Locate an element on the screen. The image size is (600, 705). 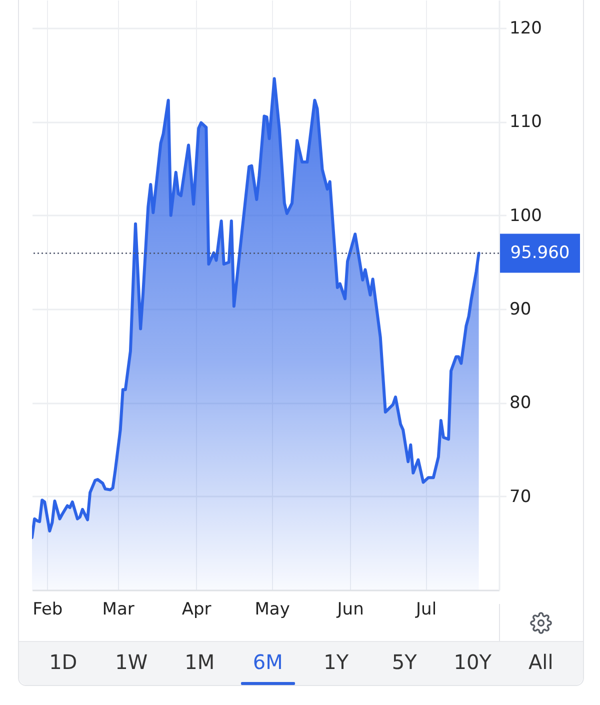
y-tick-label: 120 is located at coordinates (526, 28).